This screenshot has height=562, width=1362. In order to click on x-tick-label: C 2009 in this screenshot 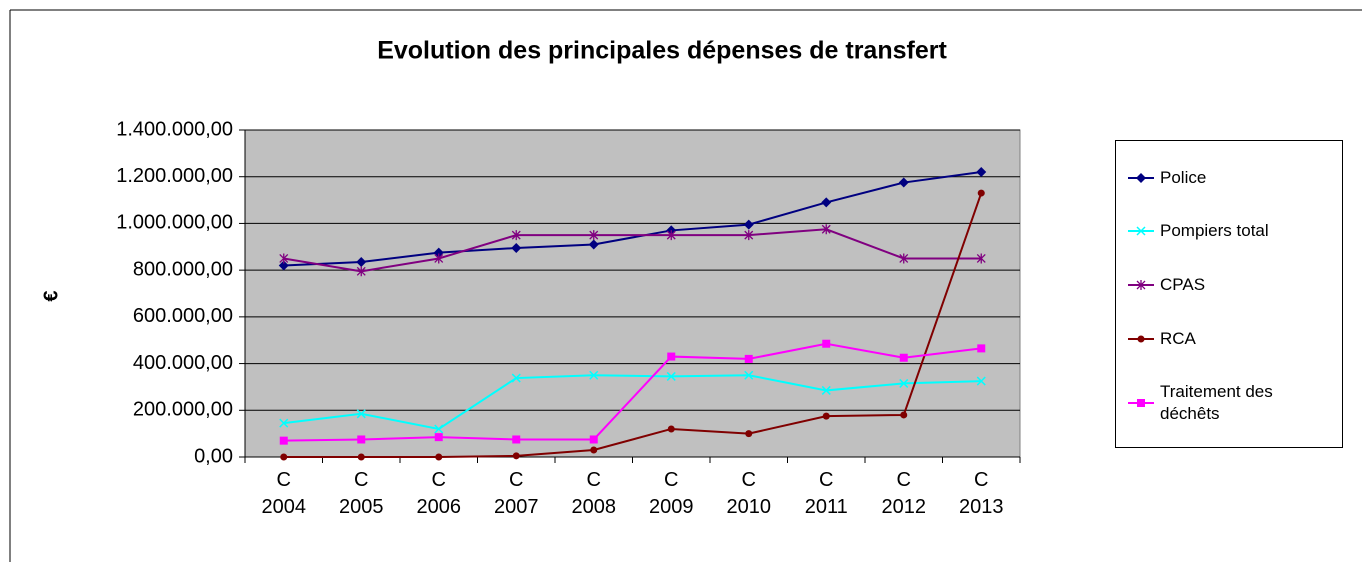, I will do `click(671, 493)`.